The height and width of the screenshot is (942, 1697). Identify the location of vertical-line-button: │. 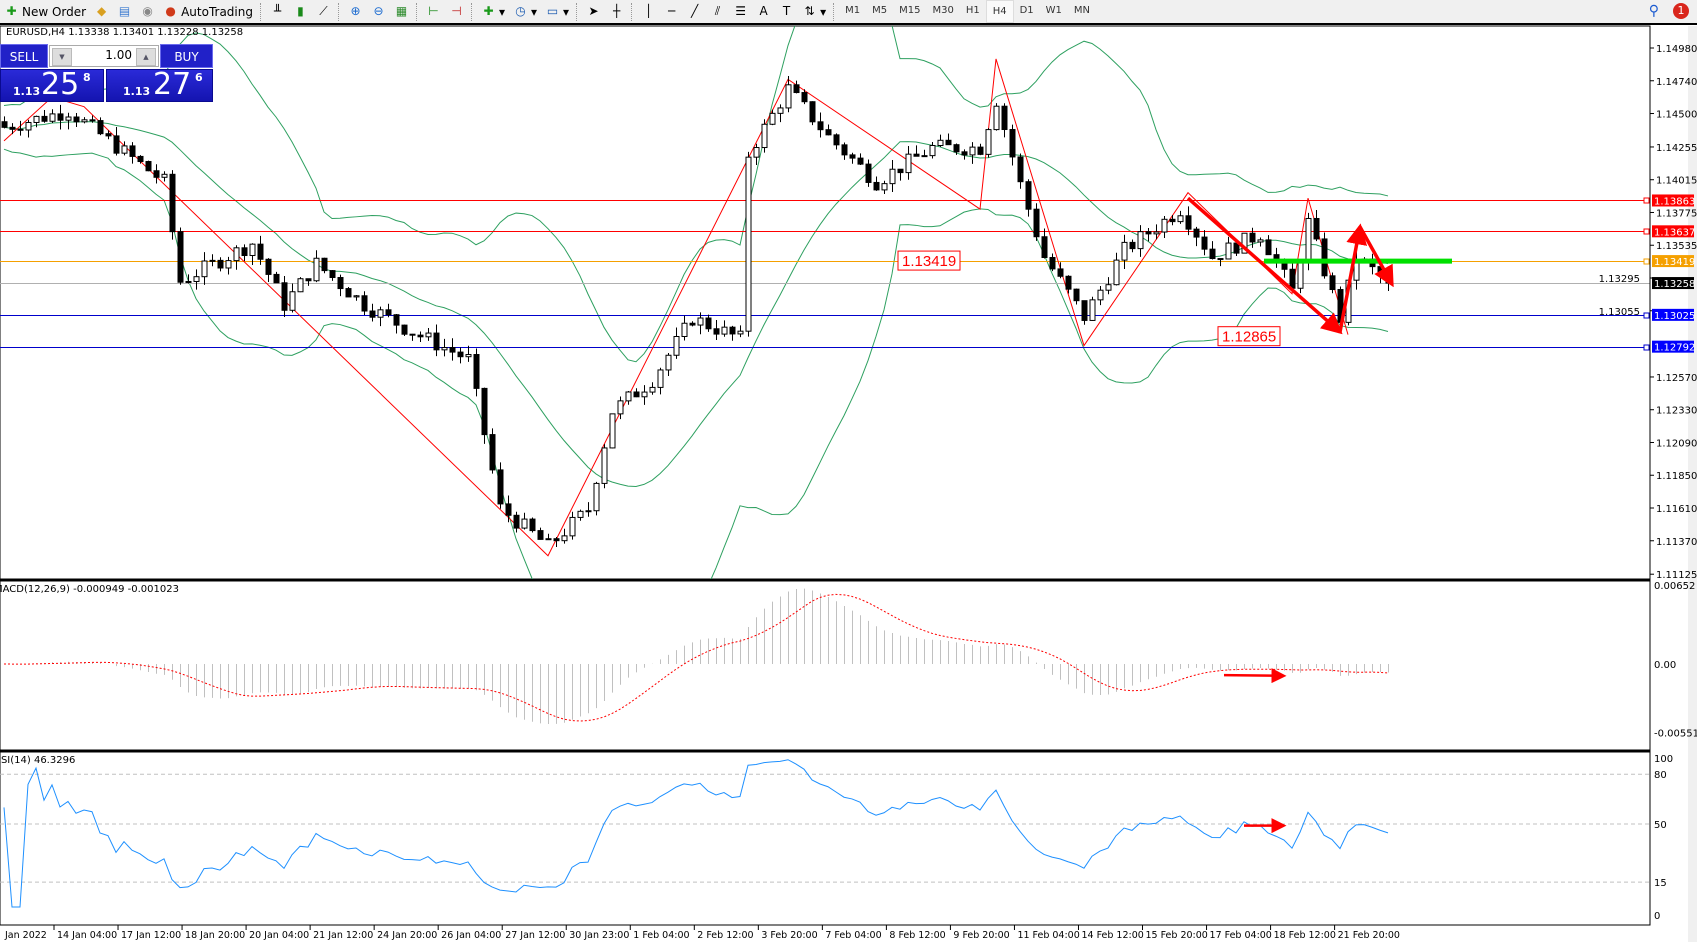
(648, 11).